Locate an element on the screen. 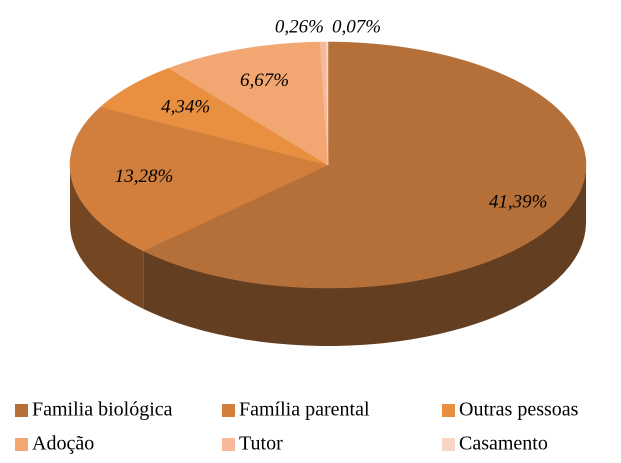 This screenshot has width=621, height=463. legend-label: Tutor is located at coordinates (261, 444).